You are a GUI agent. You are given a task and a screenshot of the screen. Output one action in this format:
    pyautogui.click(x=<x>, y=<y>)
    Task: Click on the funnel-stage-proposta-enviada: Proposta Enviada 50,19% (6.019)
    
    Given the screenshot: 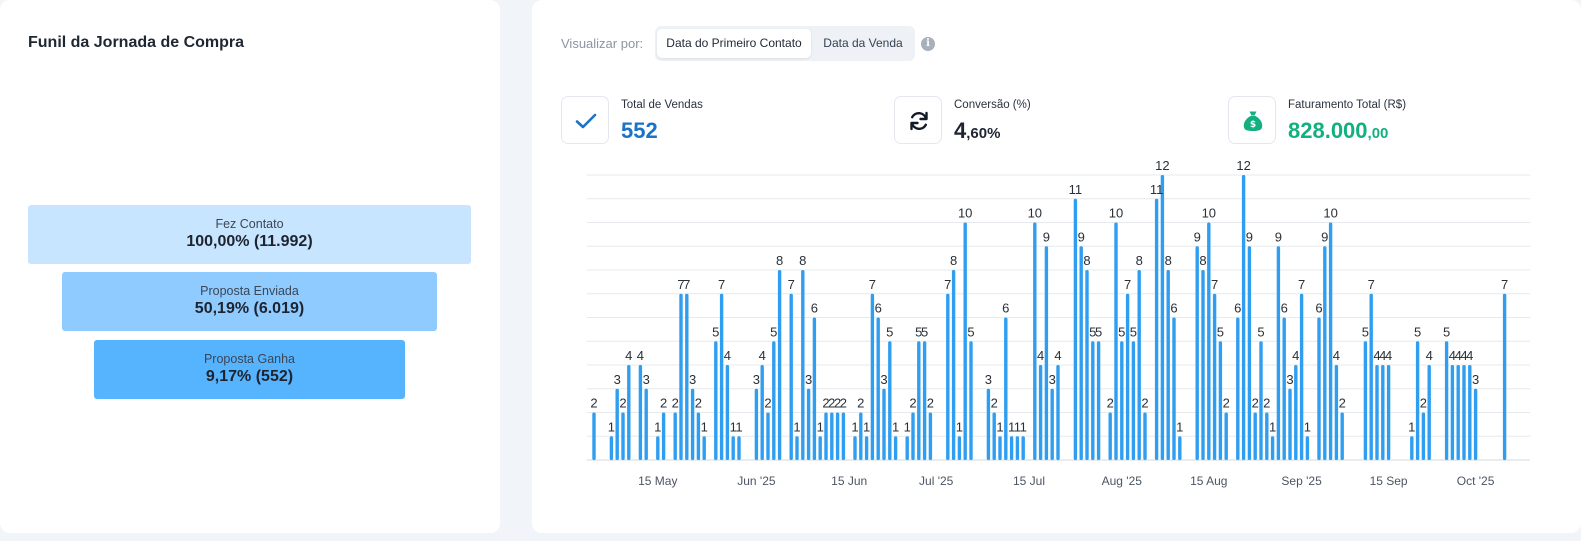 What is the action you would take?
    pyautogui.click(x=249, y=301)
    